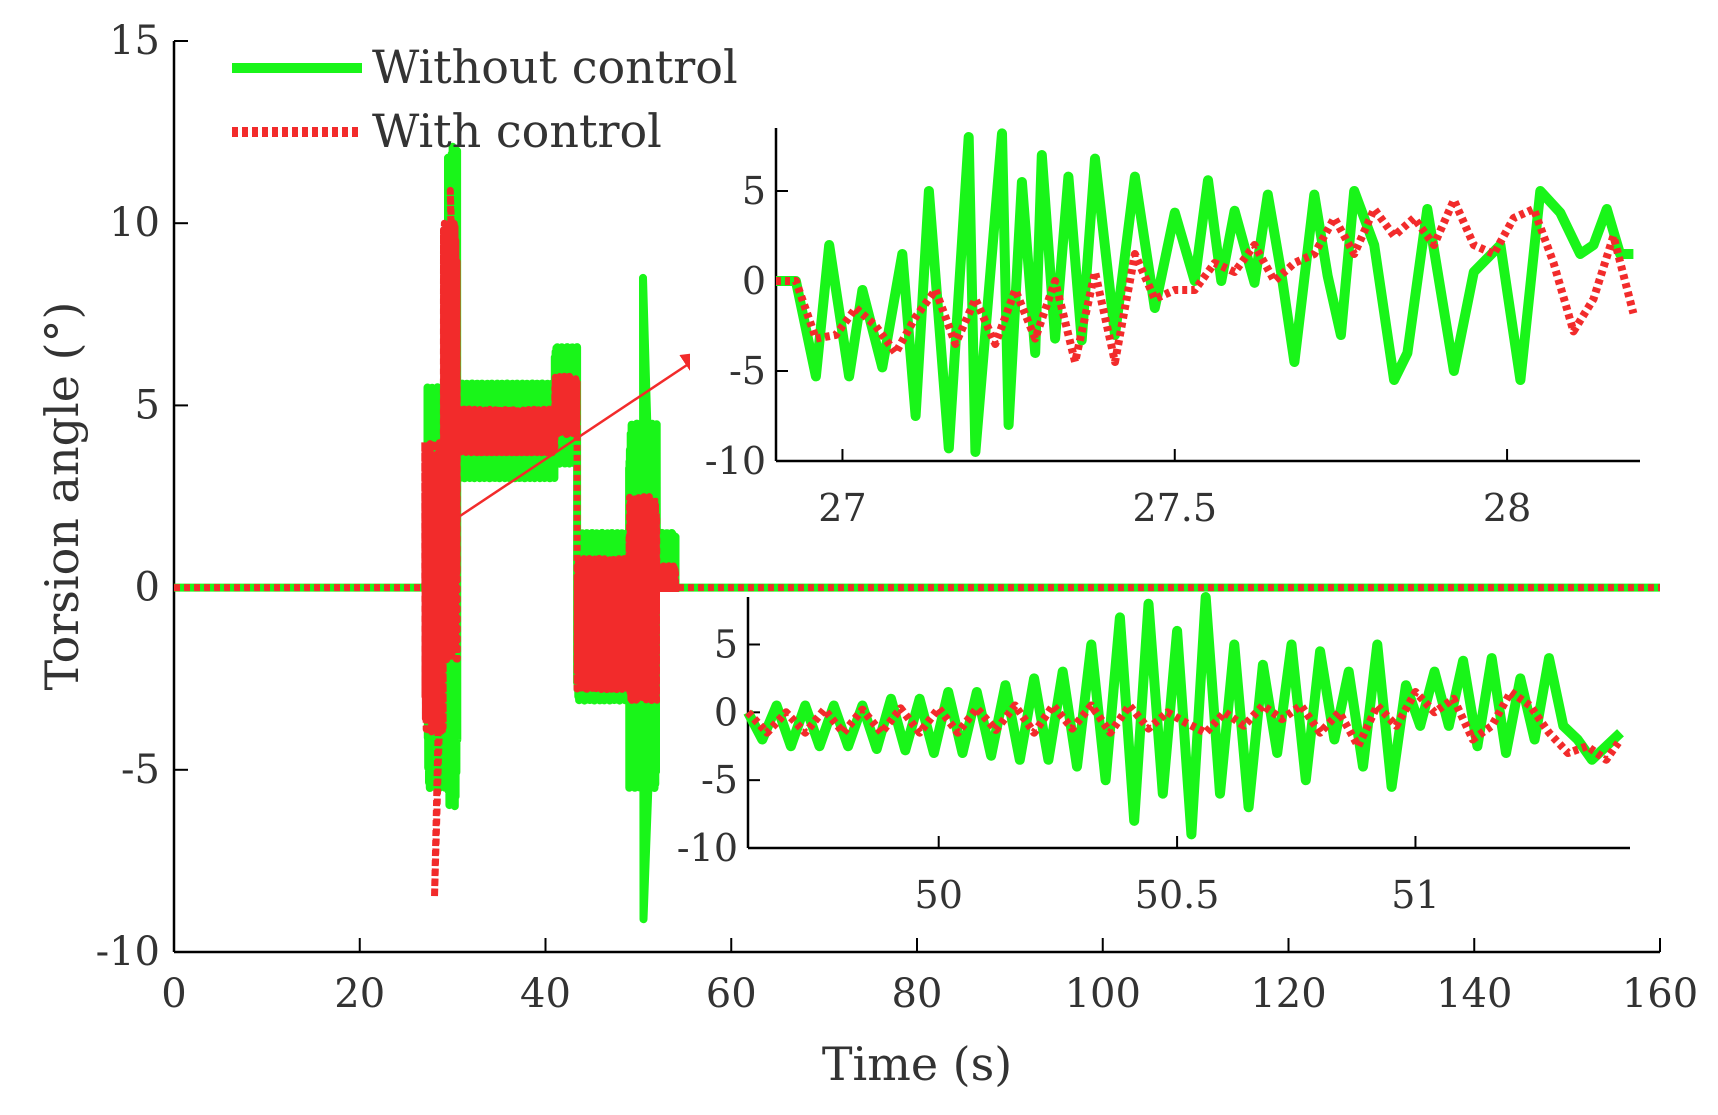 The image size is (1718, 1115). I want to click on main-x-tick-label: 60, so click(731, 994).